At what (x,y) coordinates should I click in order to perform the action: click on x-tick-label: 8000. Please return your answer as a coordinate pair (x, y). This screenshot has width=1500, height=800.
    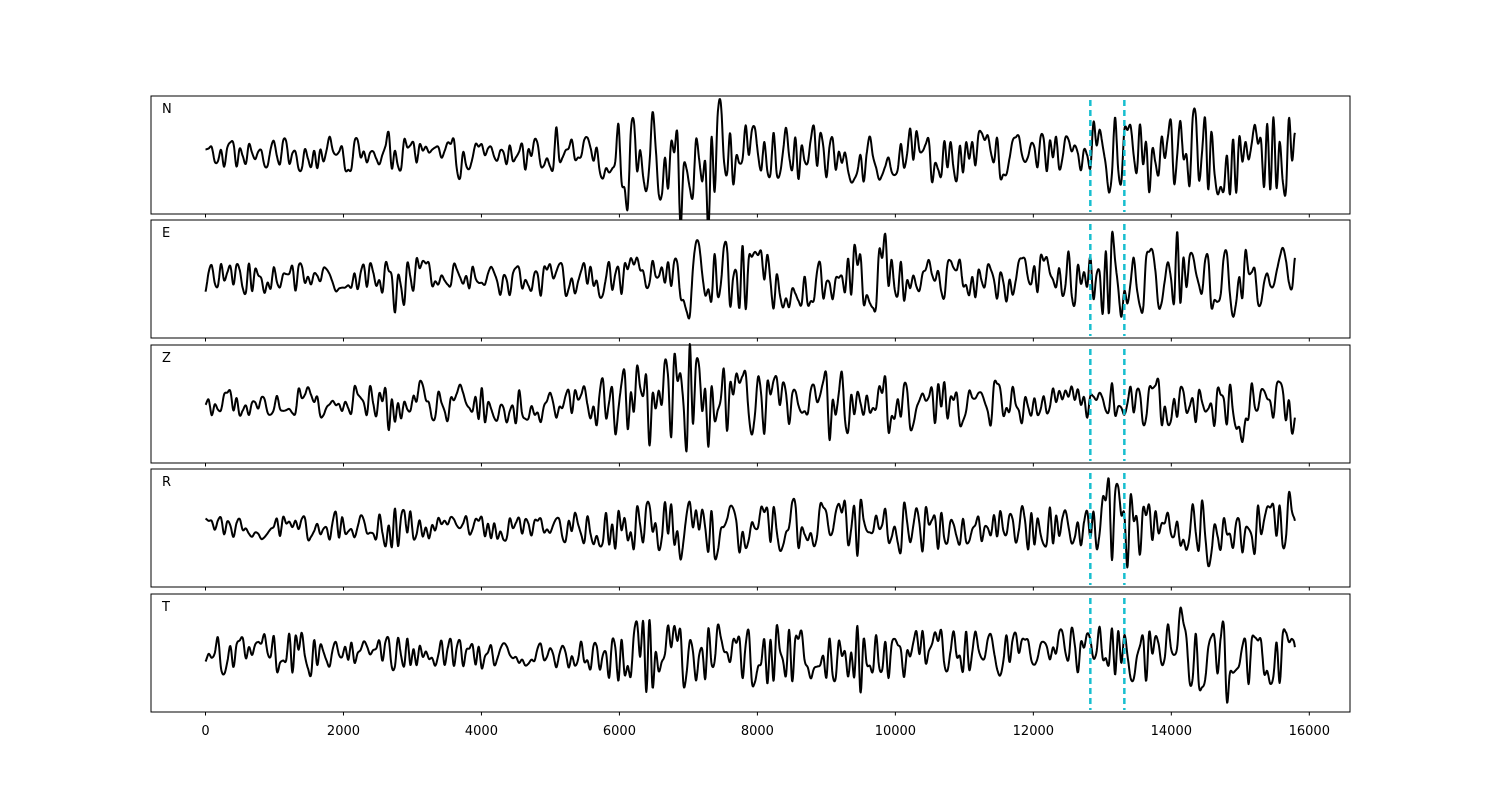
    Looking at the image, I should click on (757, 731).